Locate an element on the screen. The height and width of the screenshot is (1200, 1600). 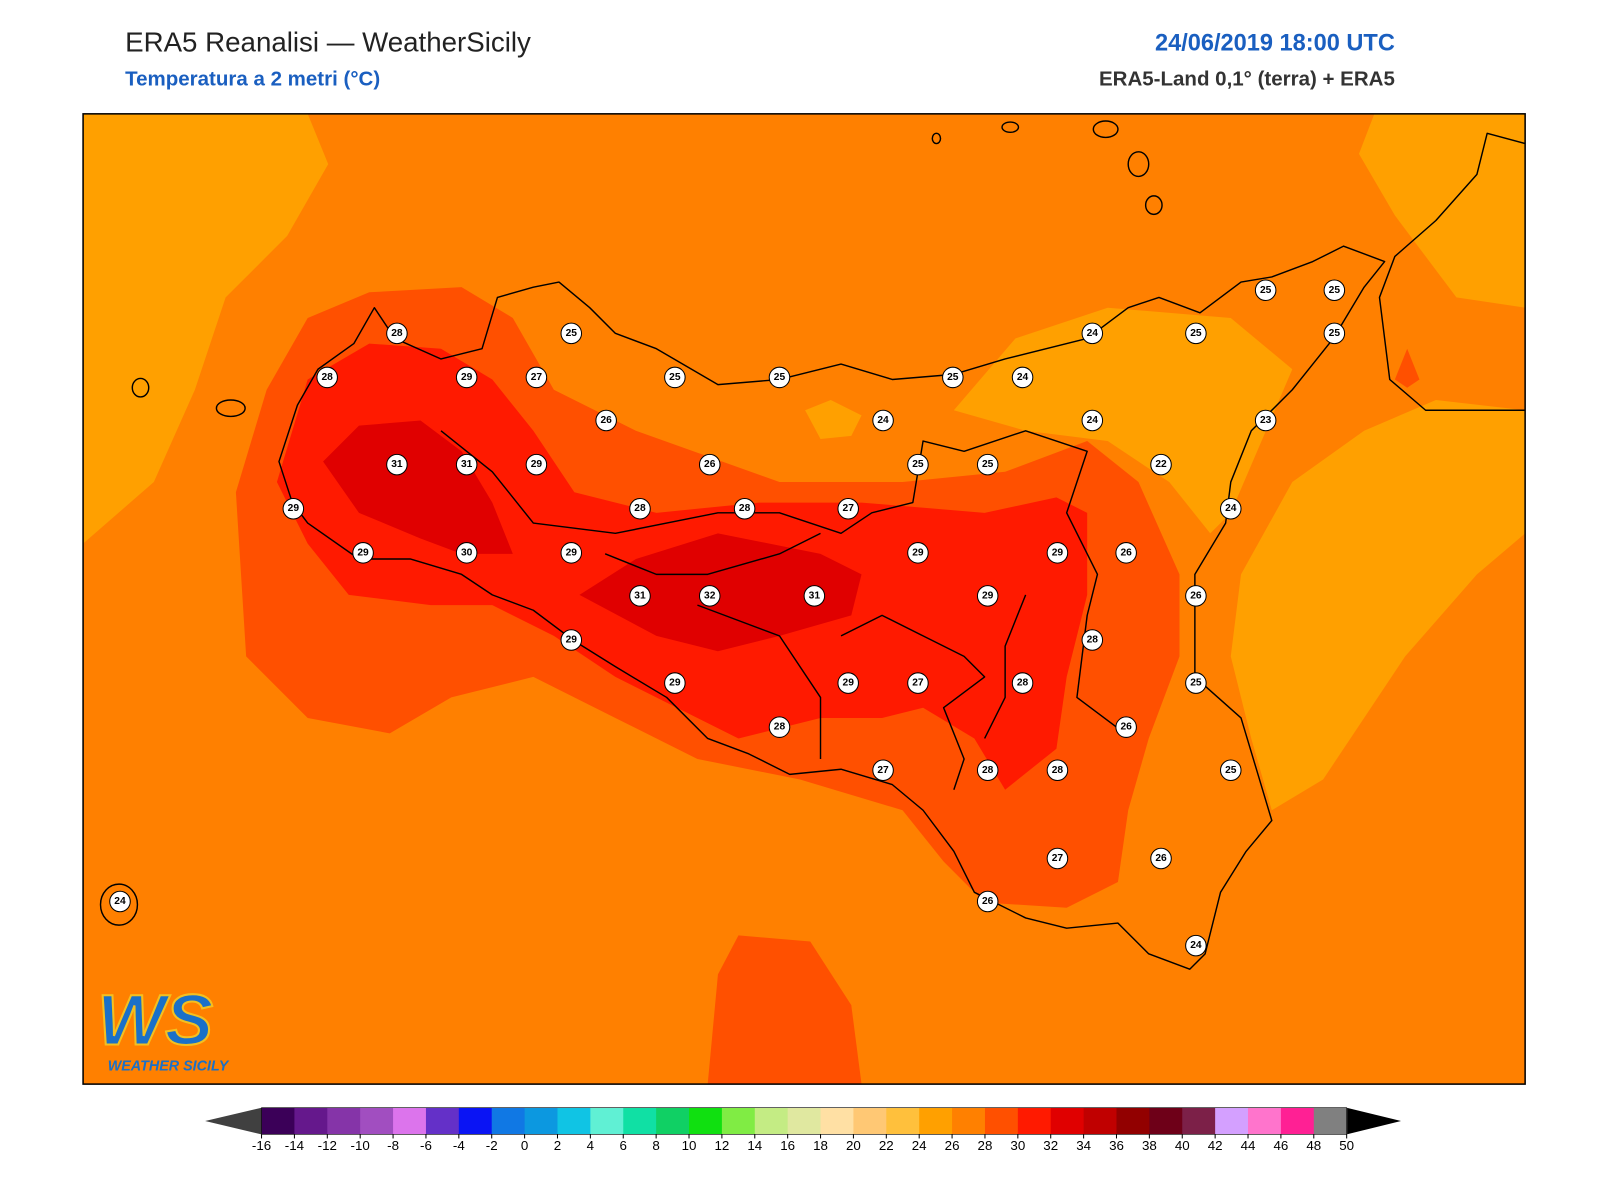
station: 32 is located at coordinates (709, 596).